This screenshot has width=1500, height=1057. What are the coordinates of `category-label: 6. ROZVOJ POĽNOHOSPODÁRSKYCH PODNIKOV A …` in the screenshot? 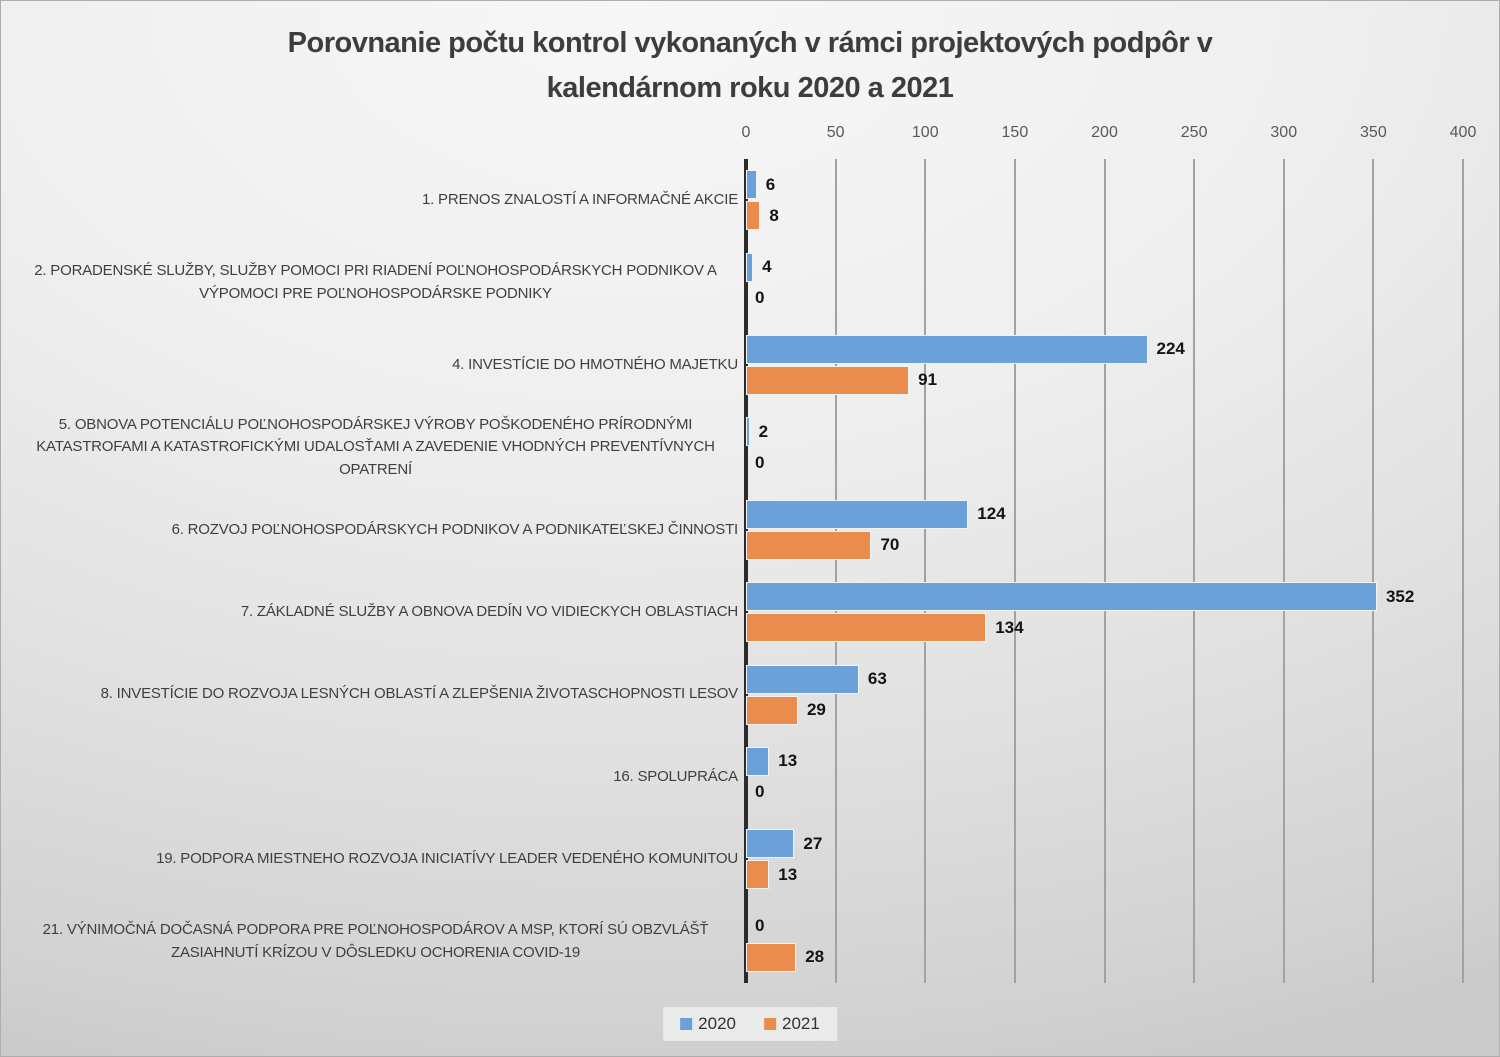 It's located at (455, 529).